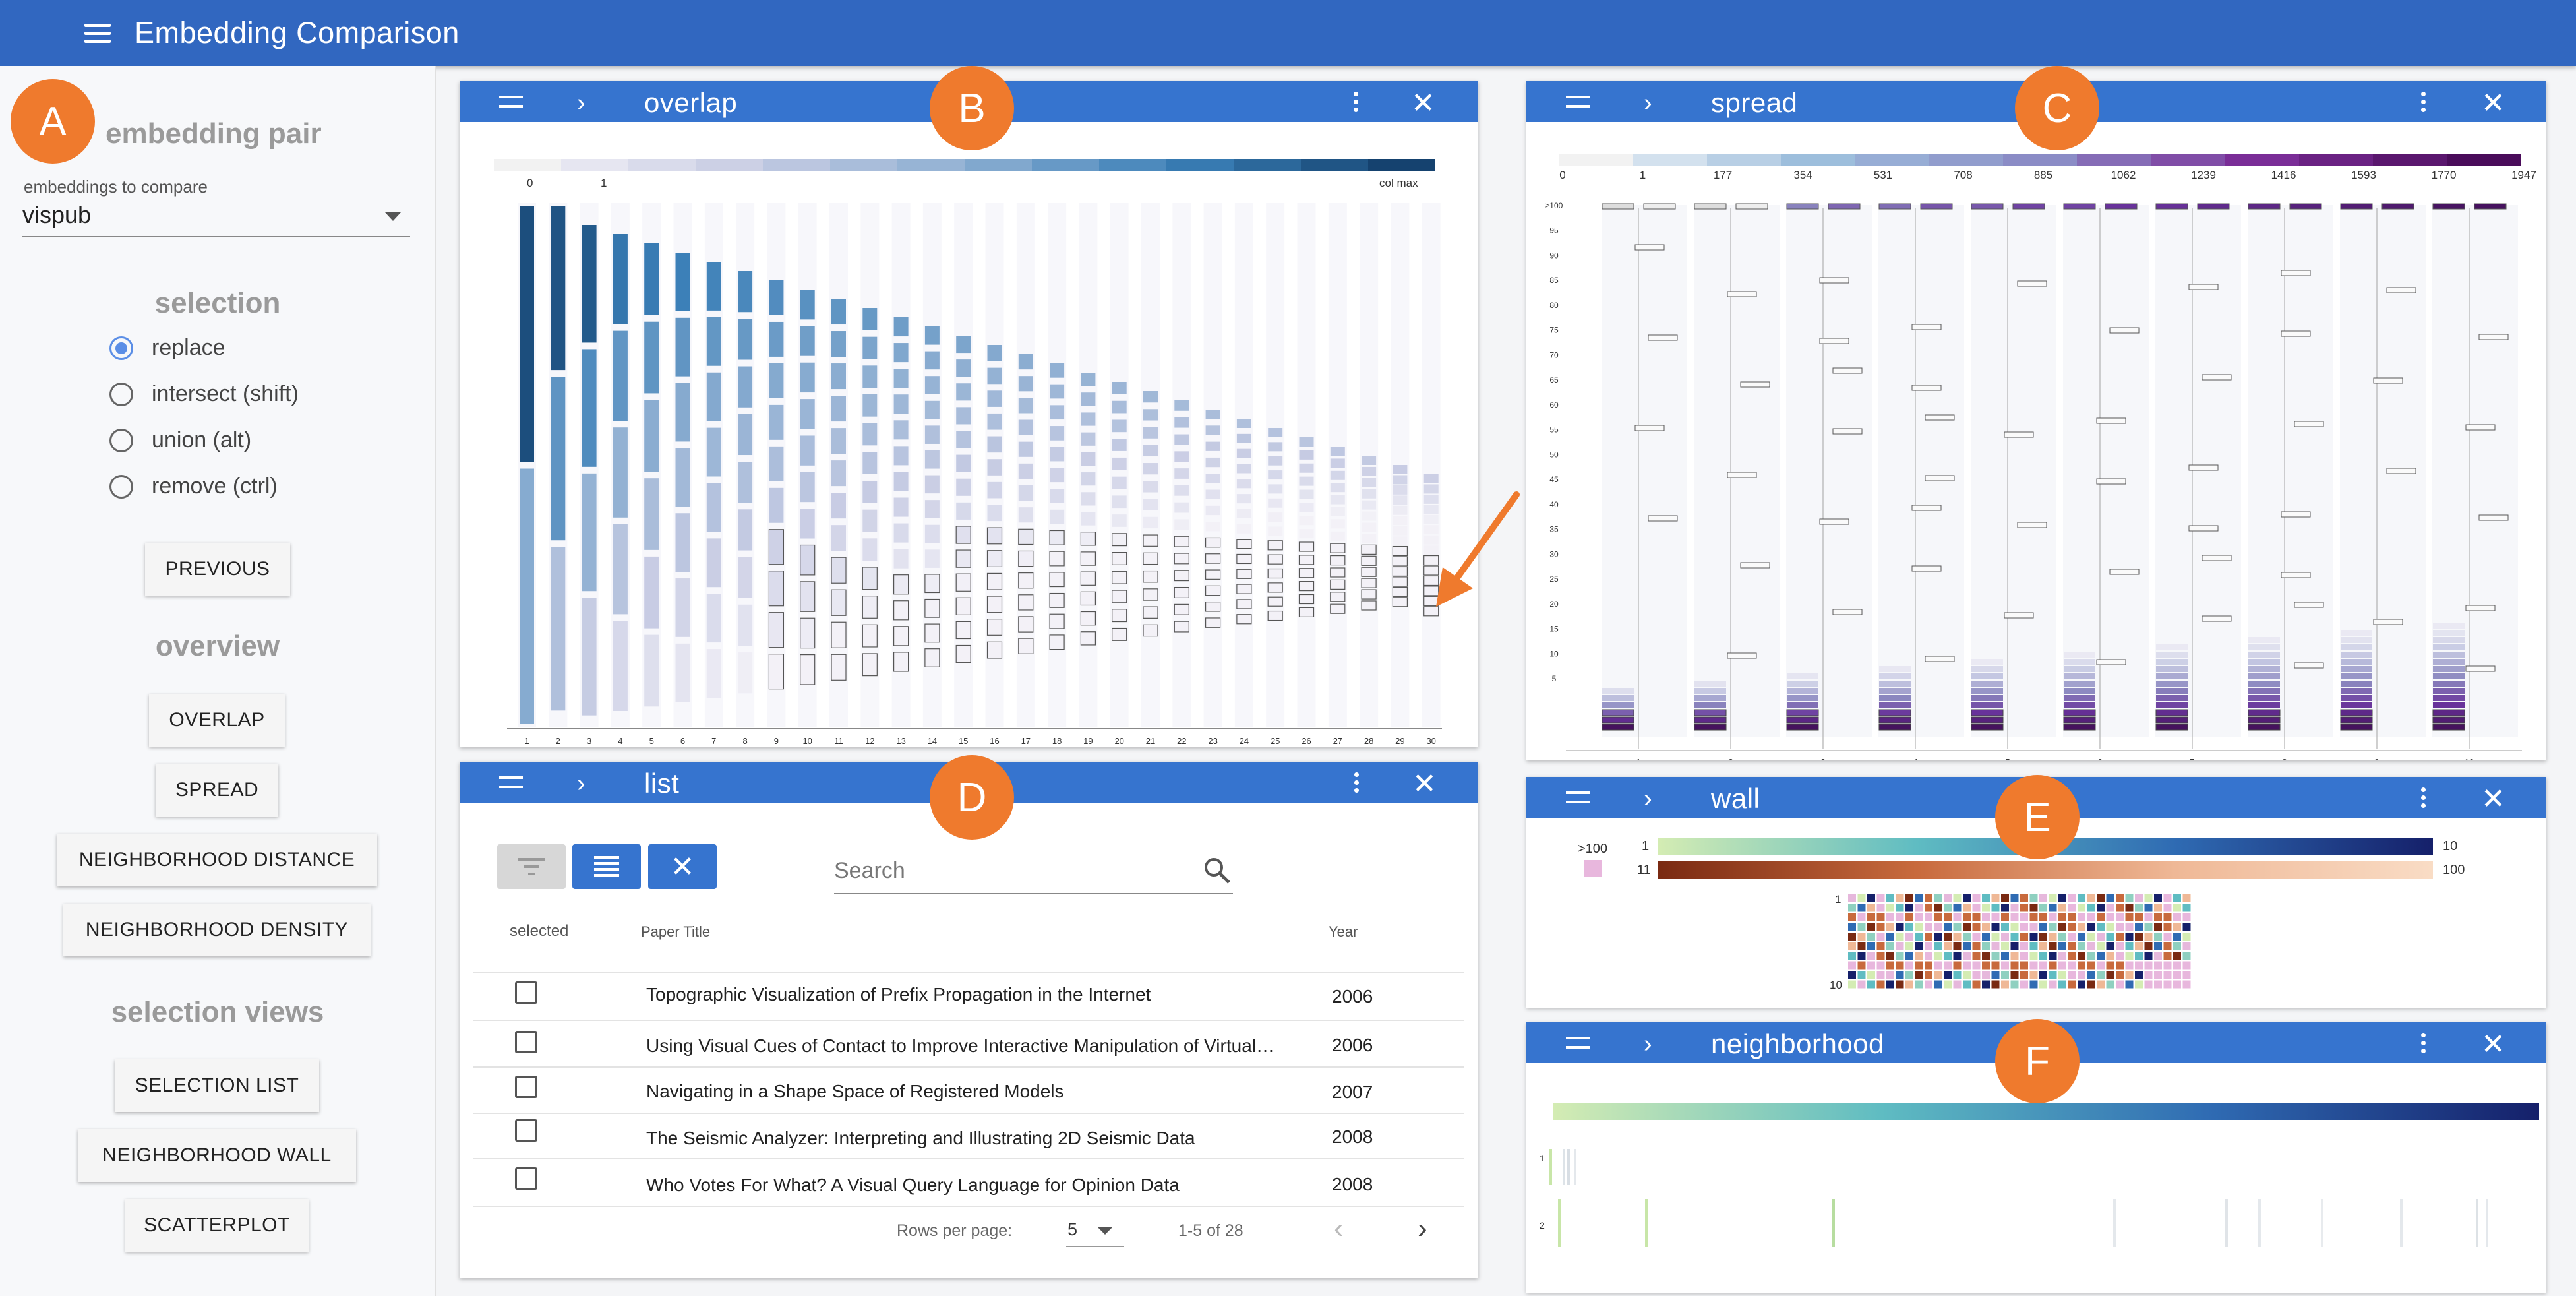  I want to click on overlap-x-tick: 7, so click(713, 741).